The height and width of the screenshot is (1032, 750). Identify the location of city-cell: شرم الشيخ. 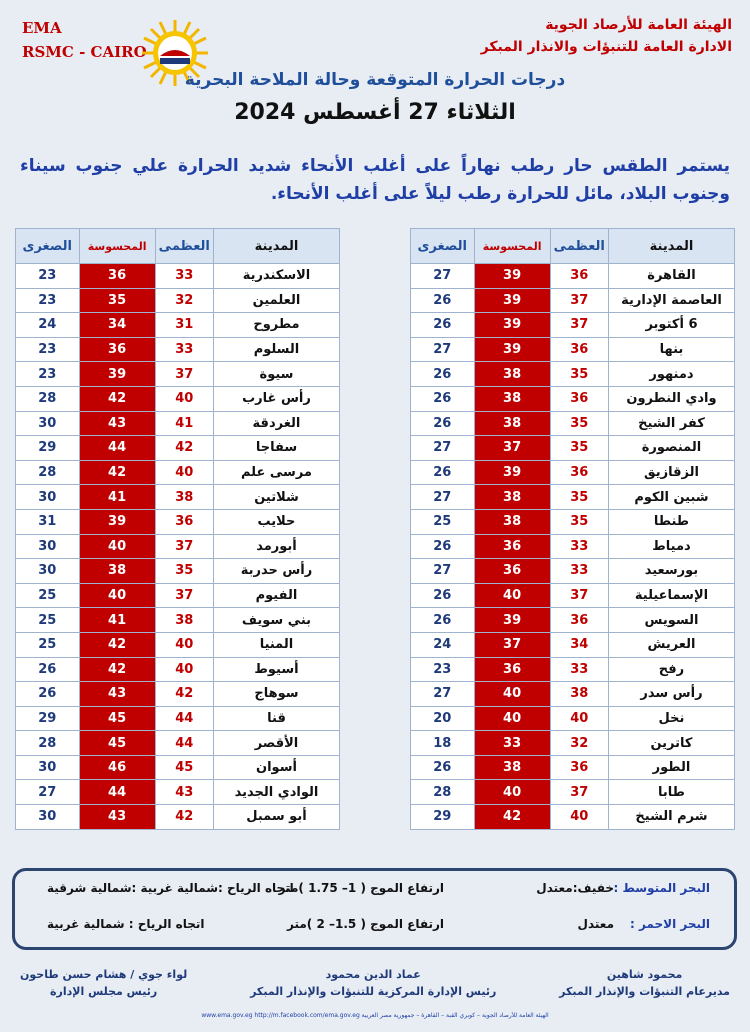
(671, 817).